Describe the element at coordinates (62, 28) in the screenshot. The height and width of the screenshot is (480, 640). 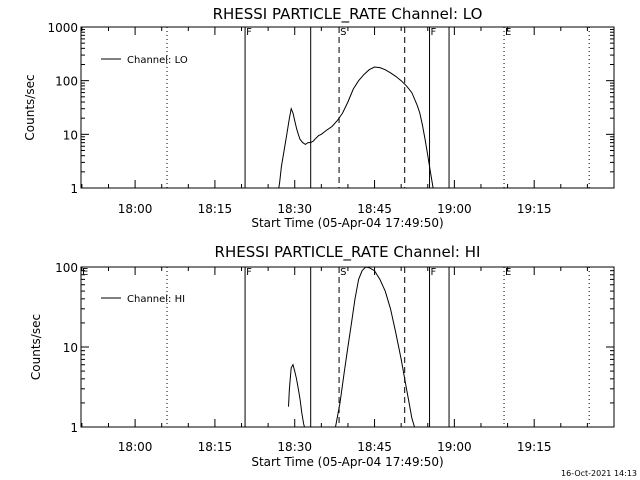
I see `y-tick-label: 1000` at that location.